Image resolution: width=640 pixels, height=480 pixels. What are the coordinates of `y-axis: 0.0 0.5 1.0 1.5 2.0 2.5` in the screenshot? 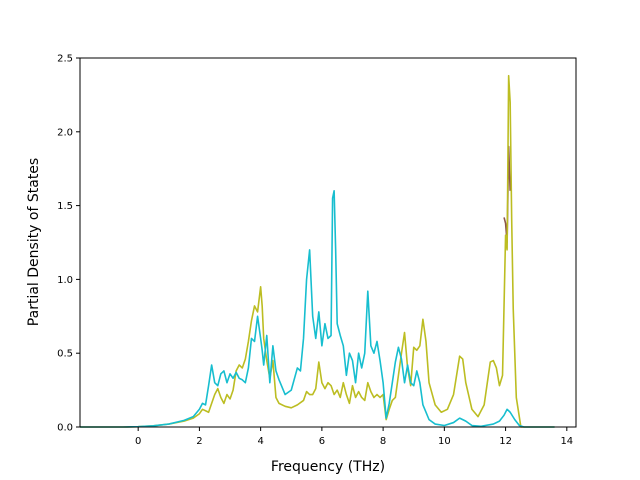 It's located at (68, 244).